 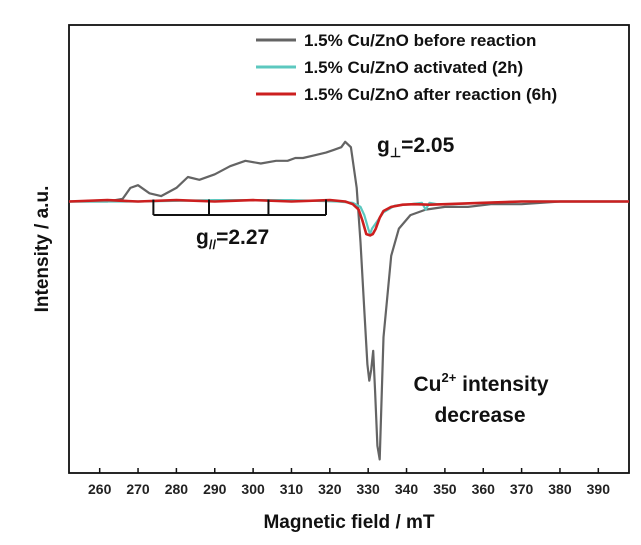 What do you see at coordinates (292, 489) in the screenshot?
I see `x-tick-label-5: 310` at bounding box center [292, 489].